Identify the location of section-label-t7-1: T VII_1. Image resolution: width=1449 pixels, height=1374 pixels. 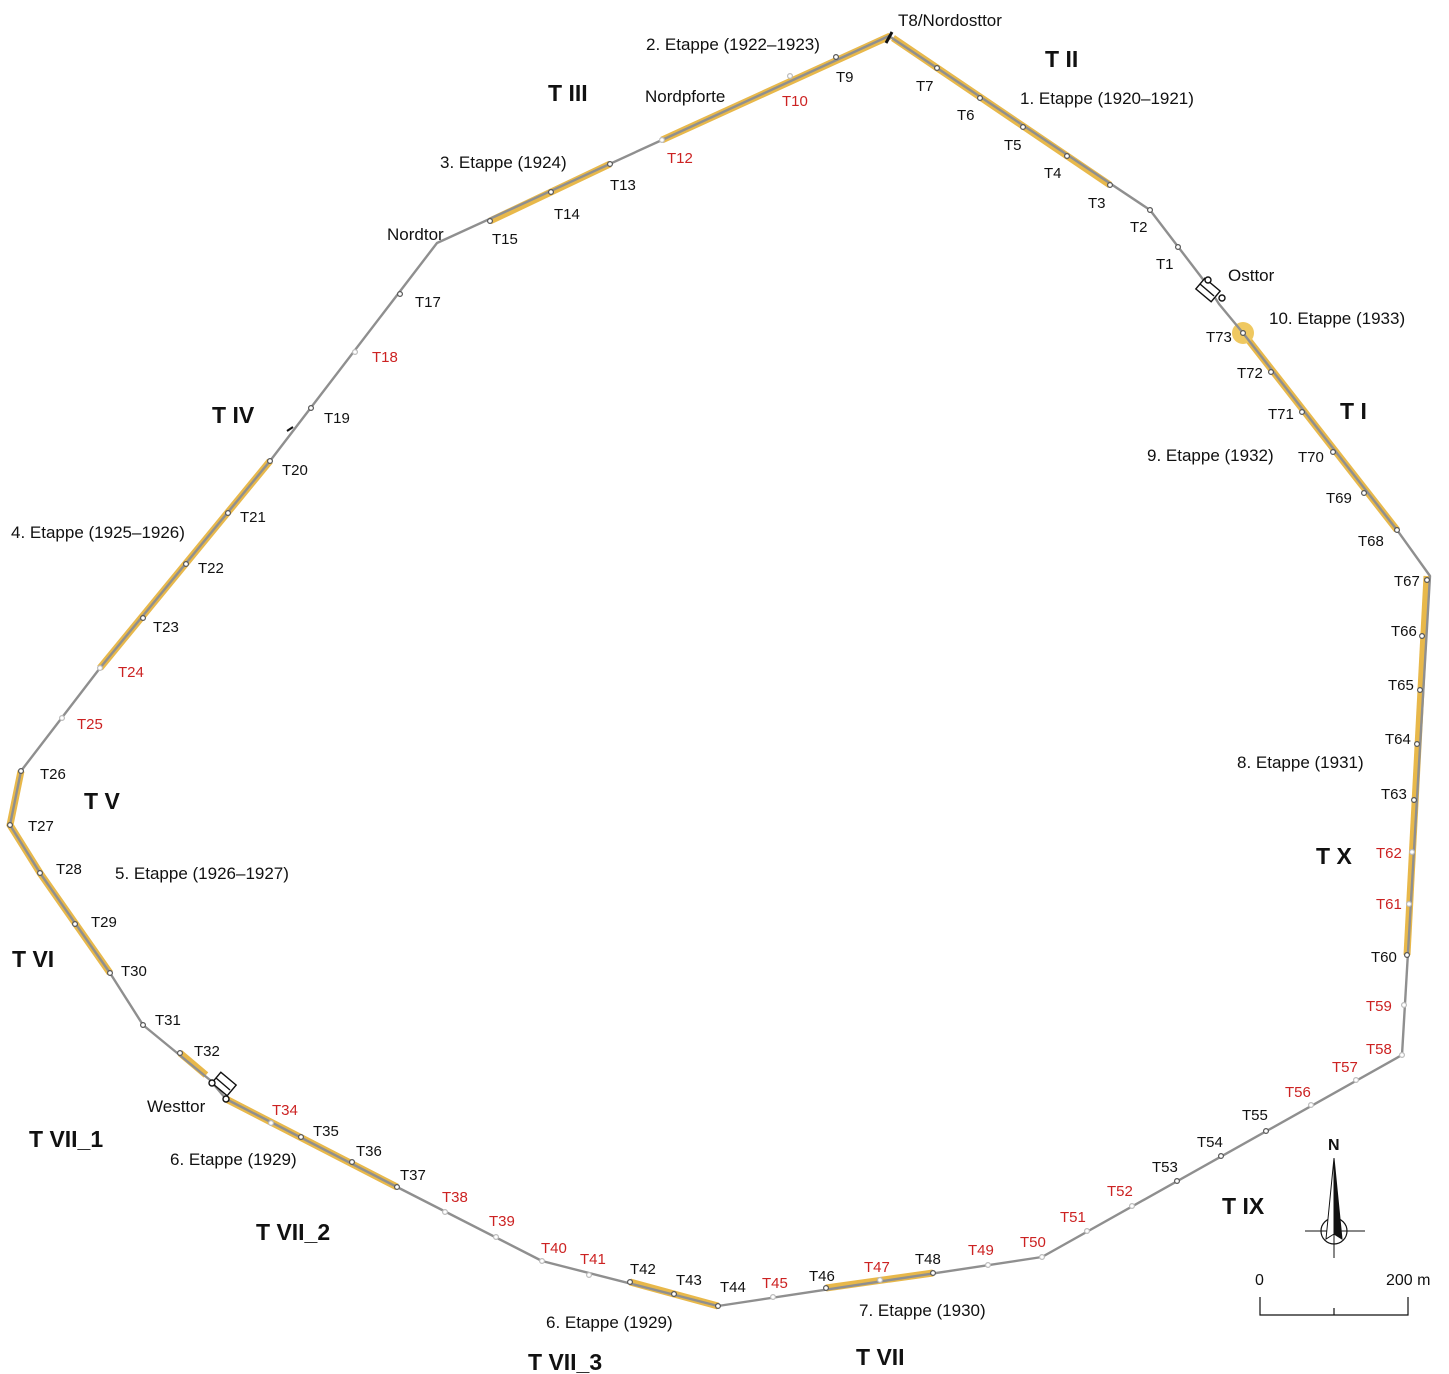
(66, 1139).